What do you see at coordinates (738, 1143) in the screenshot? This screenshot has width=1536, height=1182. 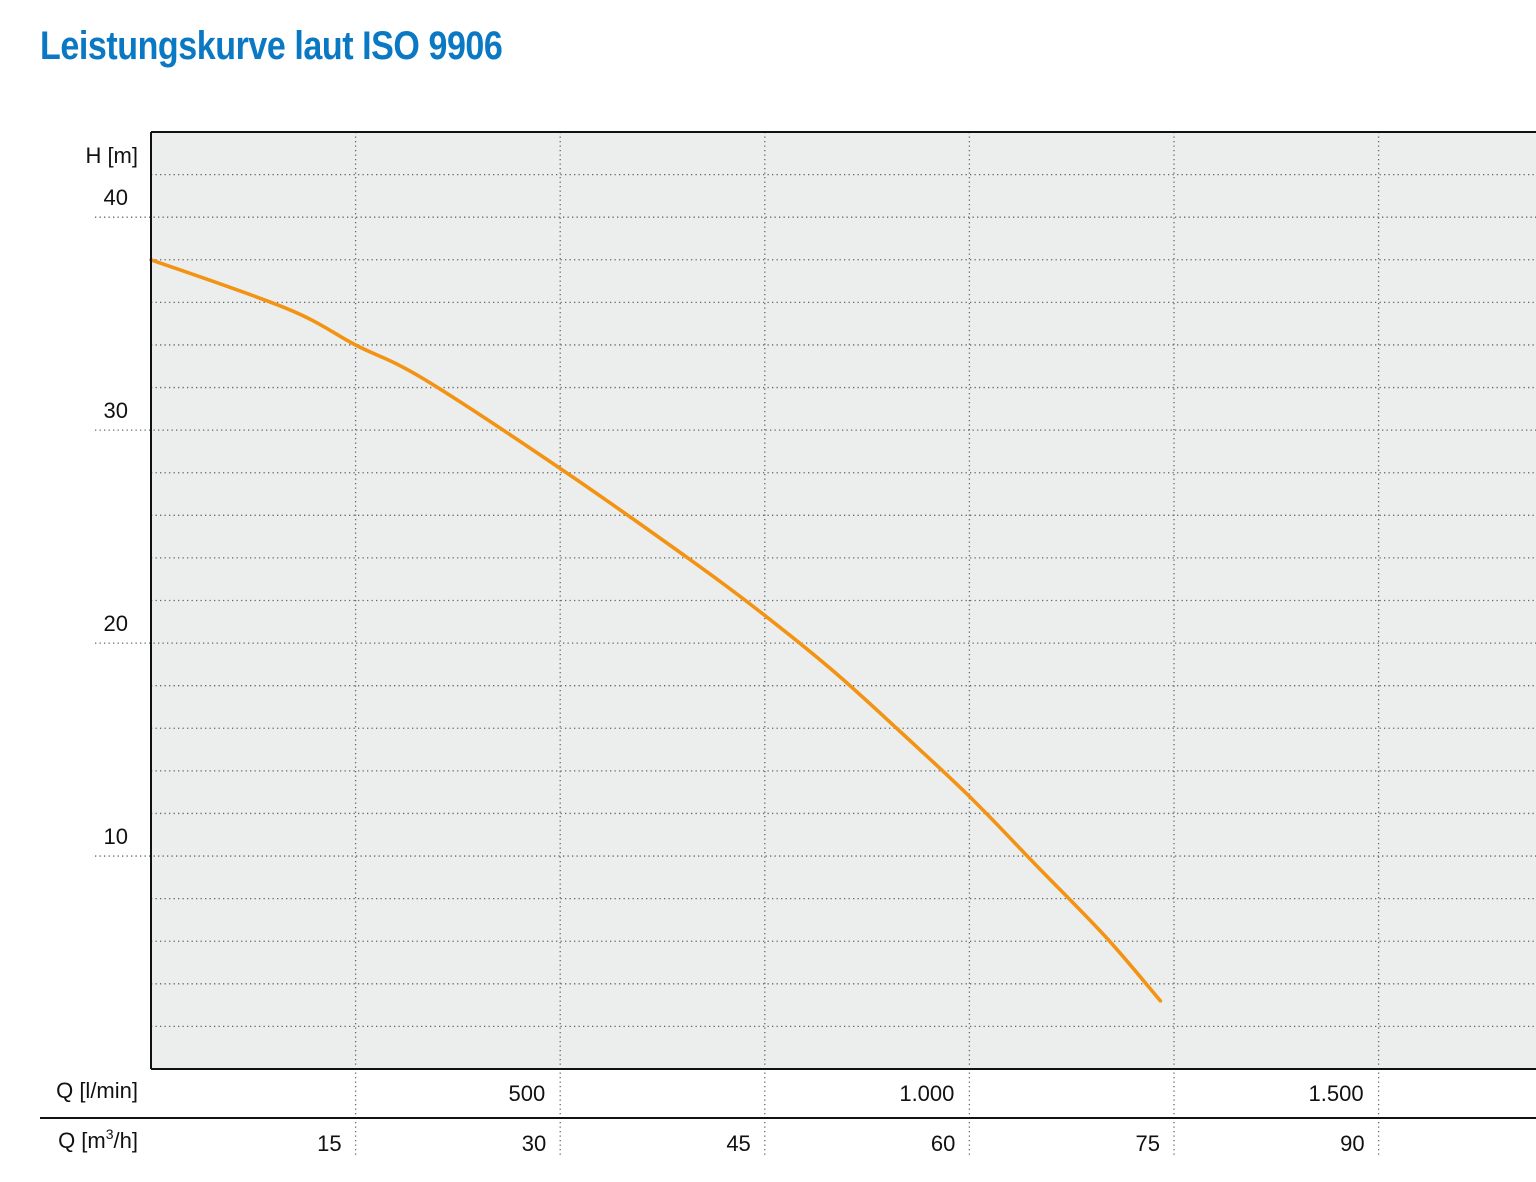 I see `x-primary-tick-label: 45` at bounding box center [738, 1143].